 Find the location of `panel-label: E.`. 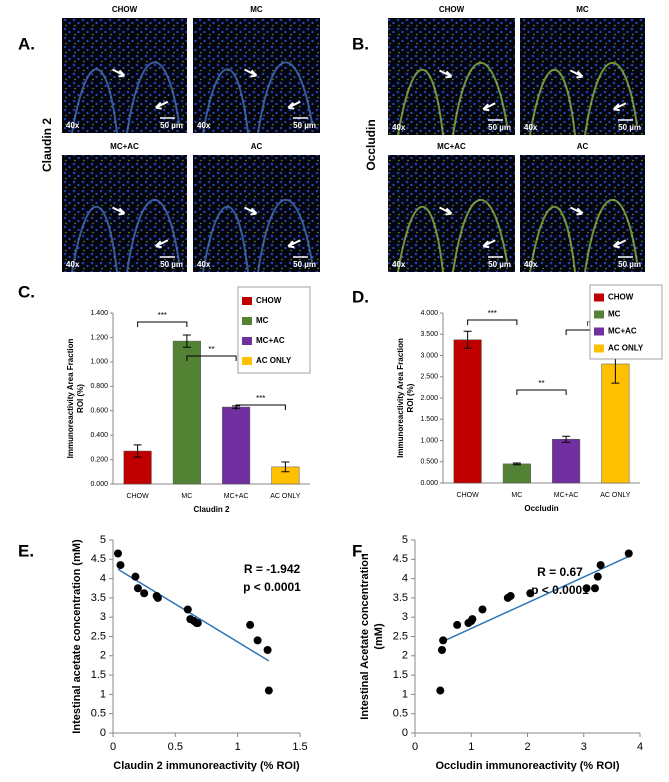

panel-label: E. is located at coordinates (26, 550).